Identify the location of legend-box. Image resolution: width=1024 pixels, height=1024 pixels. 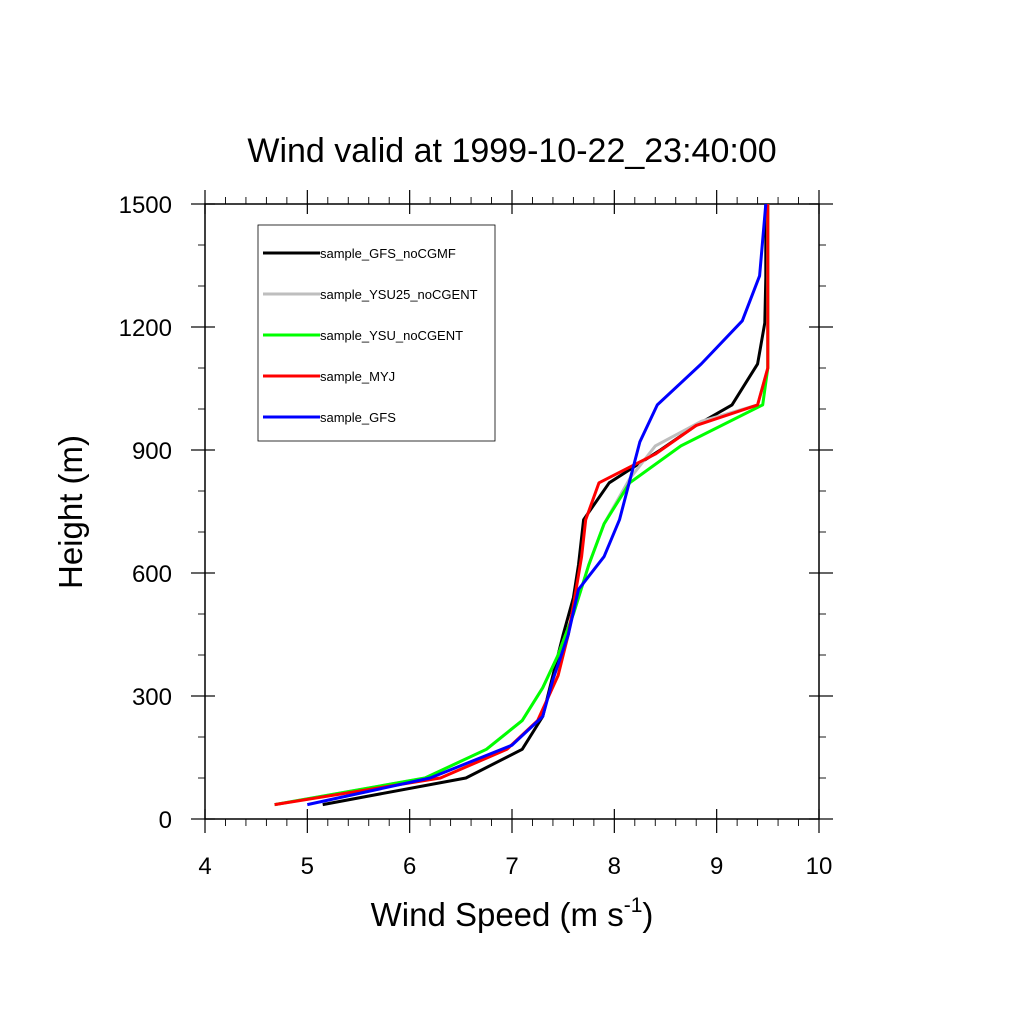
(376, 333).